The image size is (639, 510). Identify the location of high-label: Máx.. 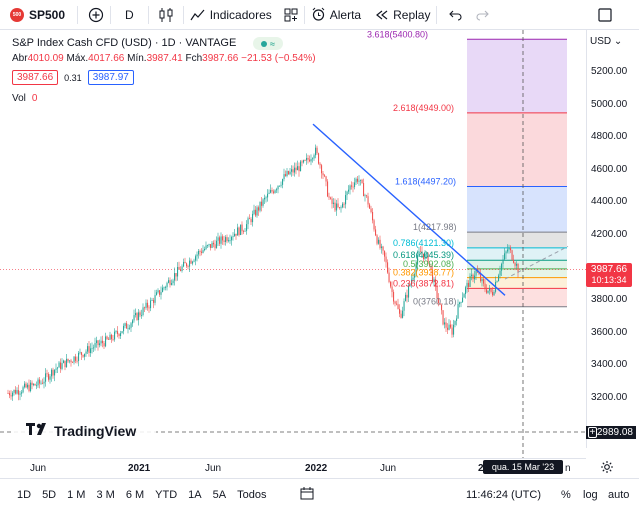
(77, 58).